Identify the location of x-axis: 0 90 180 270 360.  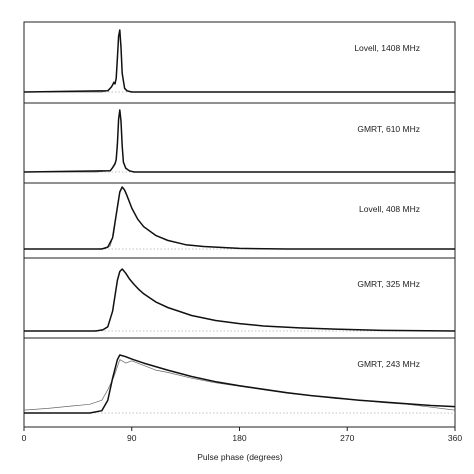
(242, 435).